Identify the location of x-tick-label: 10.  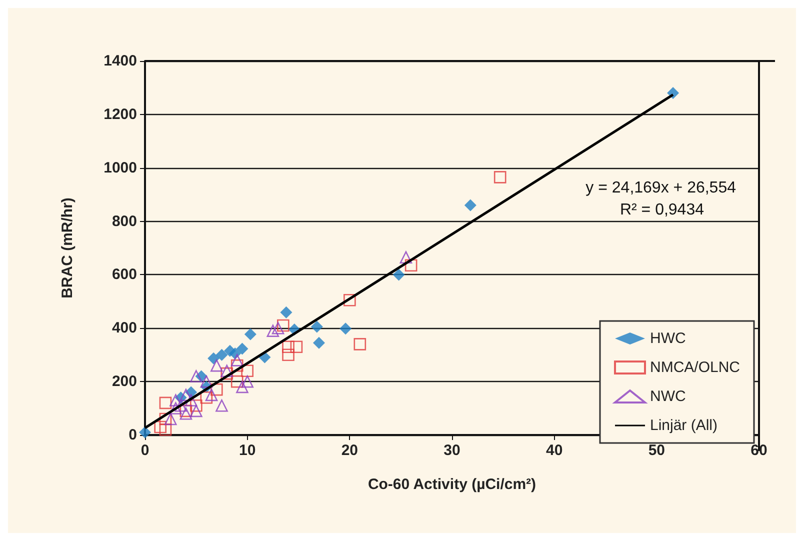
(247, 450).